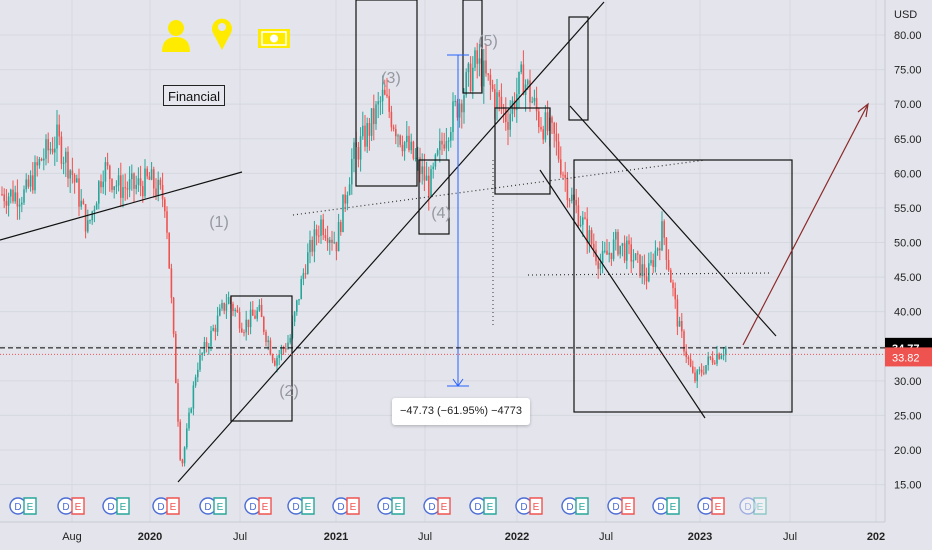 This screenshot has width=932, height=550. Describe the element at coordinates (176, 28) in the screenshot. I see `person-icon` at that location.